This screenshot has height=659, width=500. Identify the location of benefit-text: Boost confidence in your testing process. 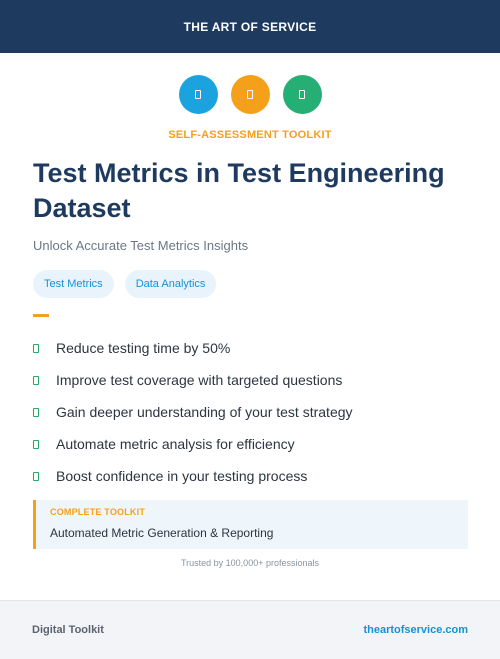
(182, 476).